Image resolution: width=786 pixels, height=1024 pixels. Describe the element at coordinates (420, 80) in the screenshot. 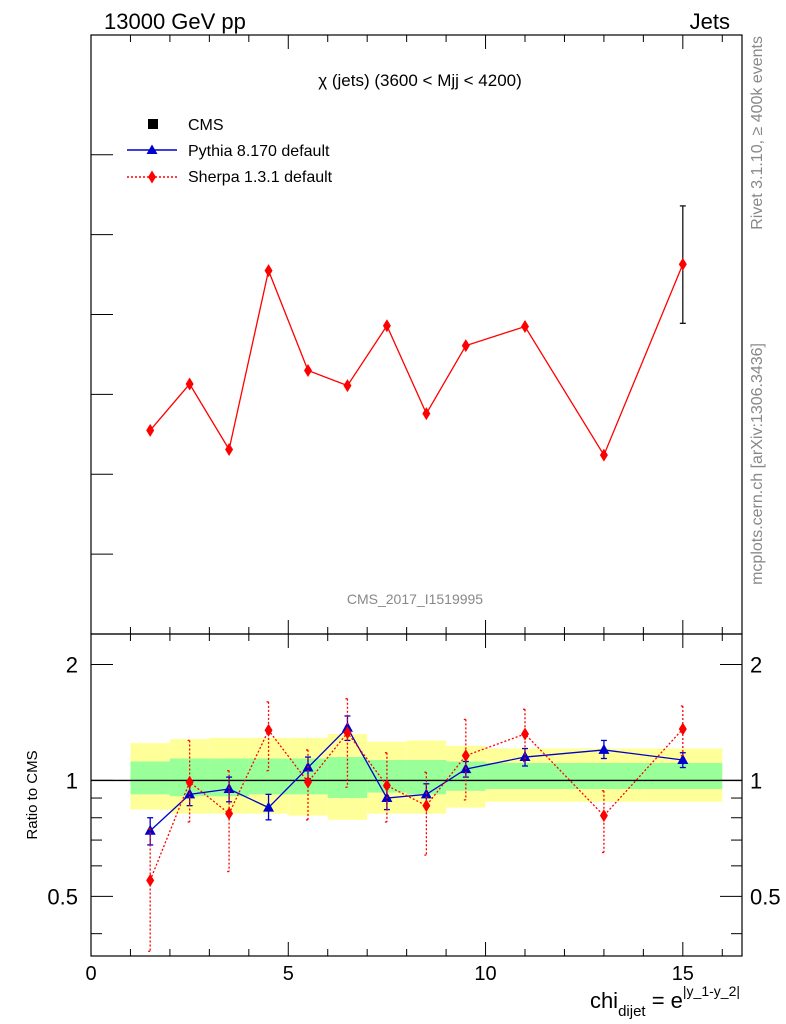

I see `main-title: χ (jets) (3600 < Mjj < 4200)` at that location.